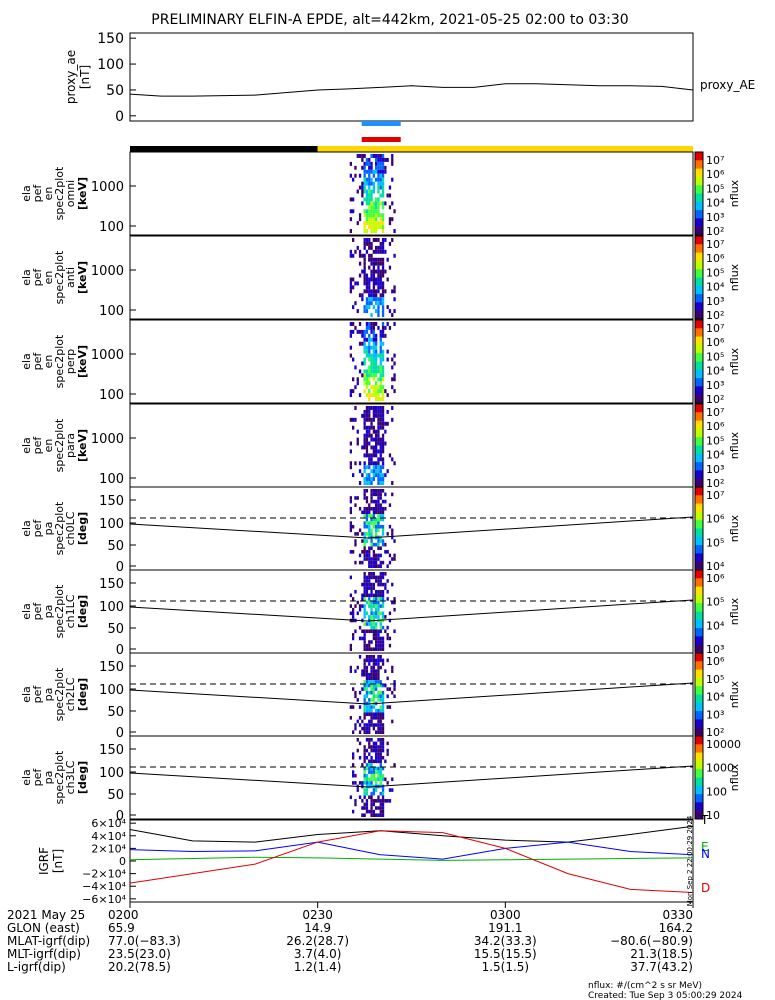  I want to click on y-tick-label: 150, so click(111, 750).